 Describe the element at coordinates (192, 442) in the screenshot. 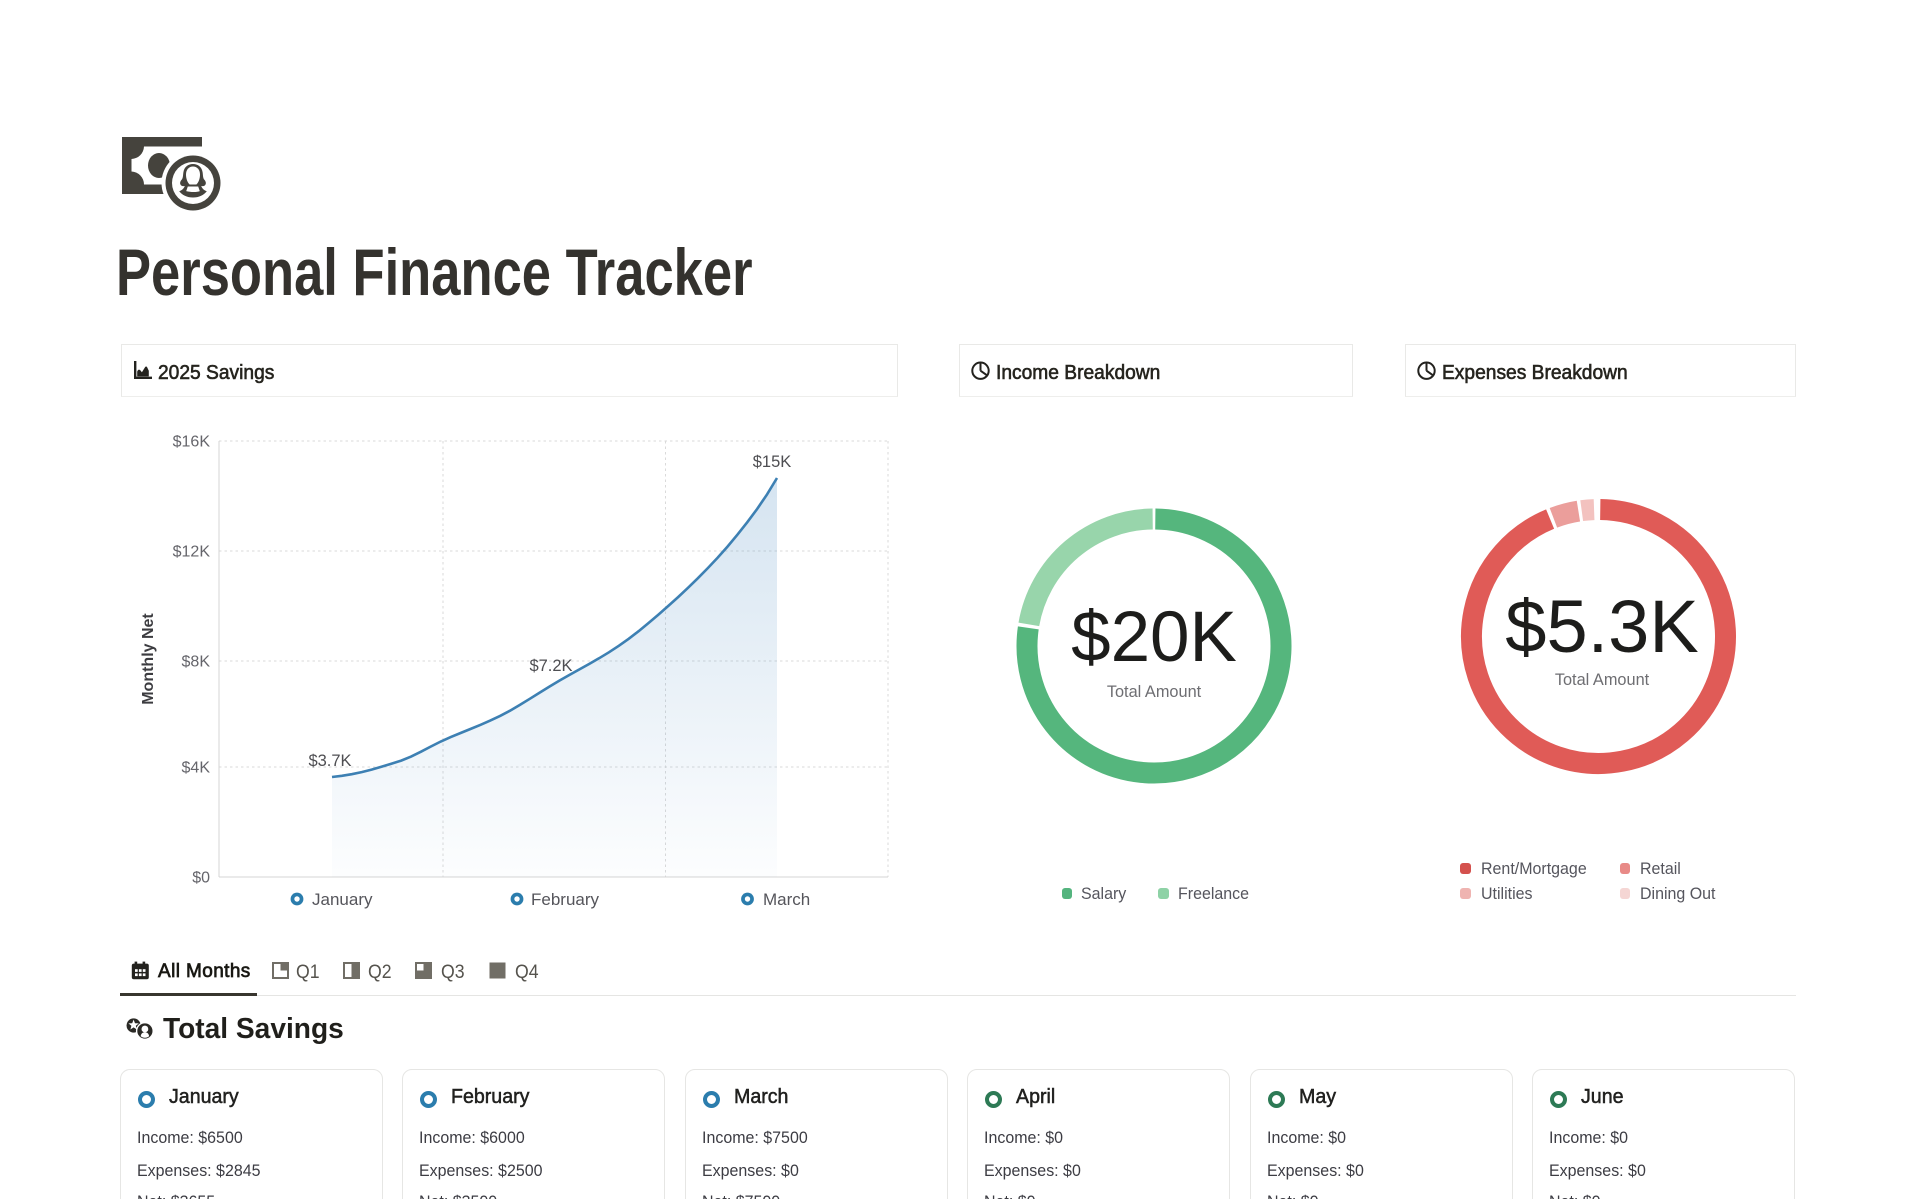

I see `svg-text: $16K` at that location.